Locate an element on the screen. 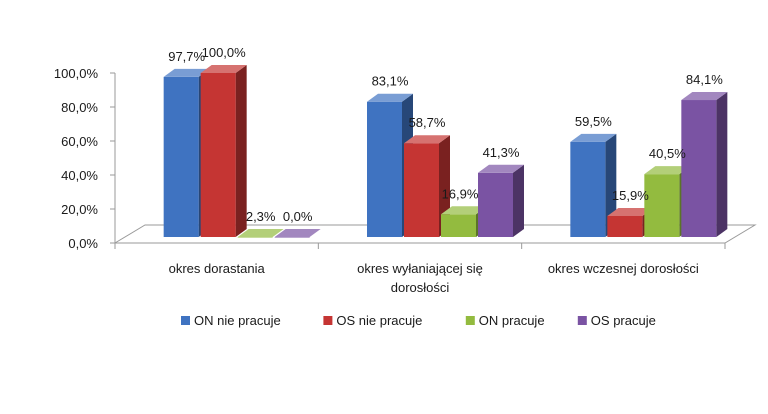 Image resolution: width=768 pixels, height=414 pixels. legend-item: ON nie pracuje is located at coordinates (231, 320).